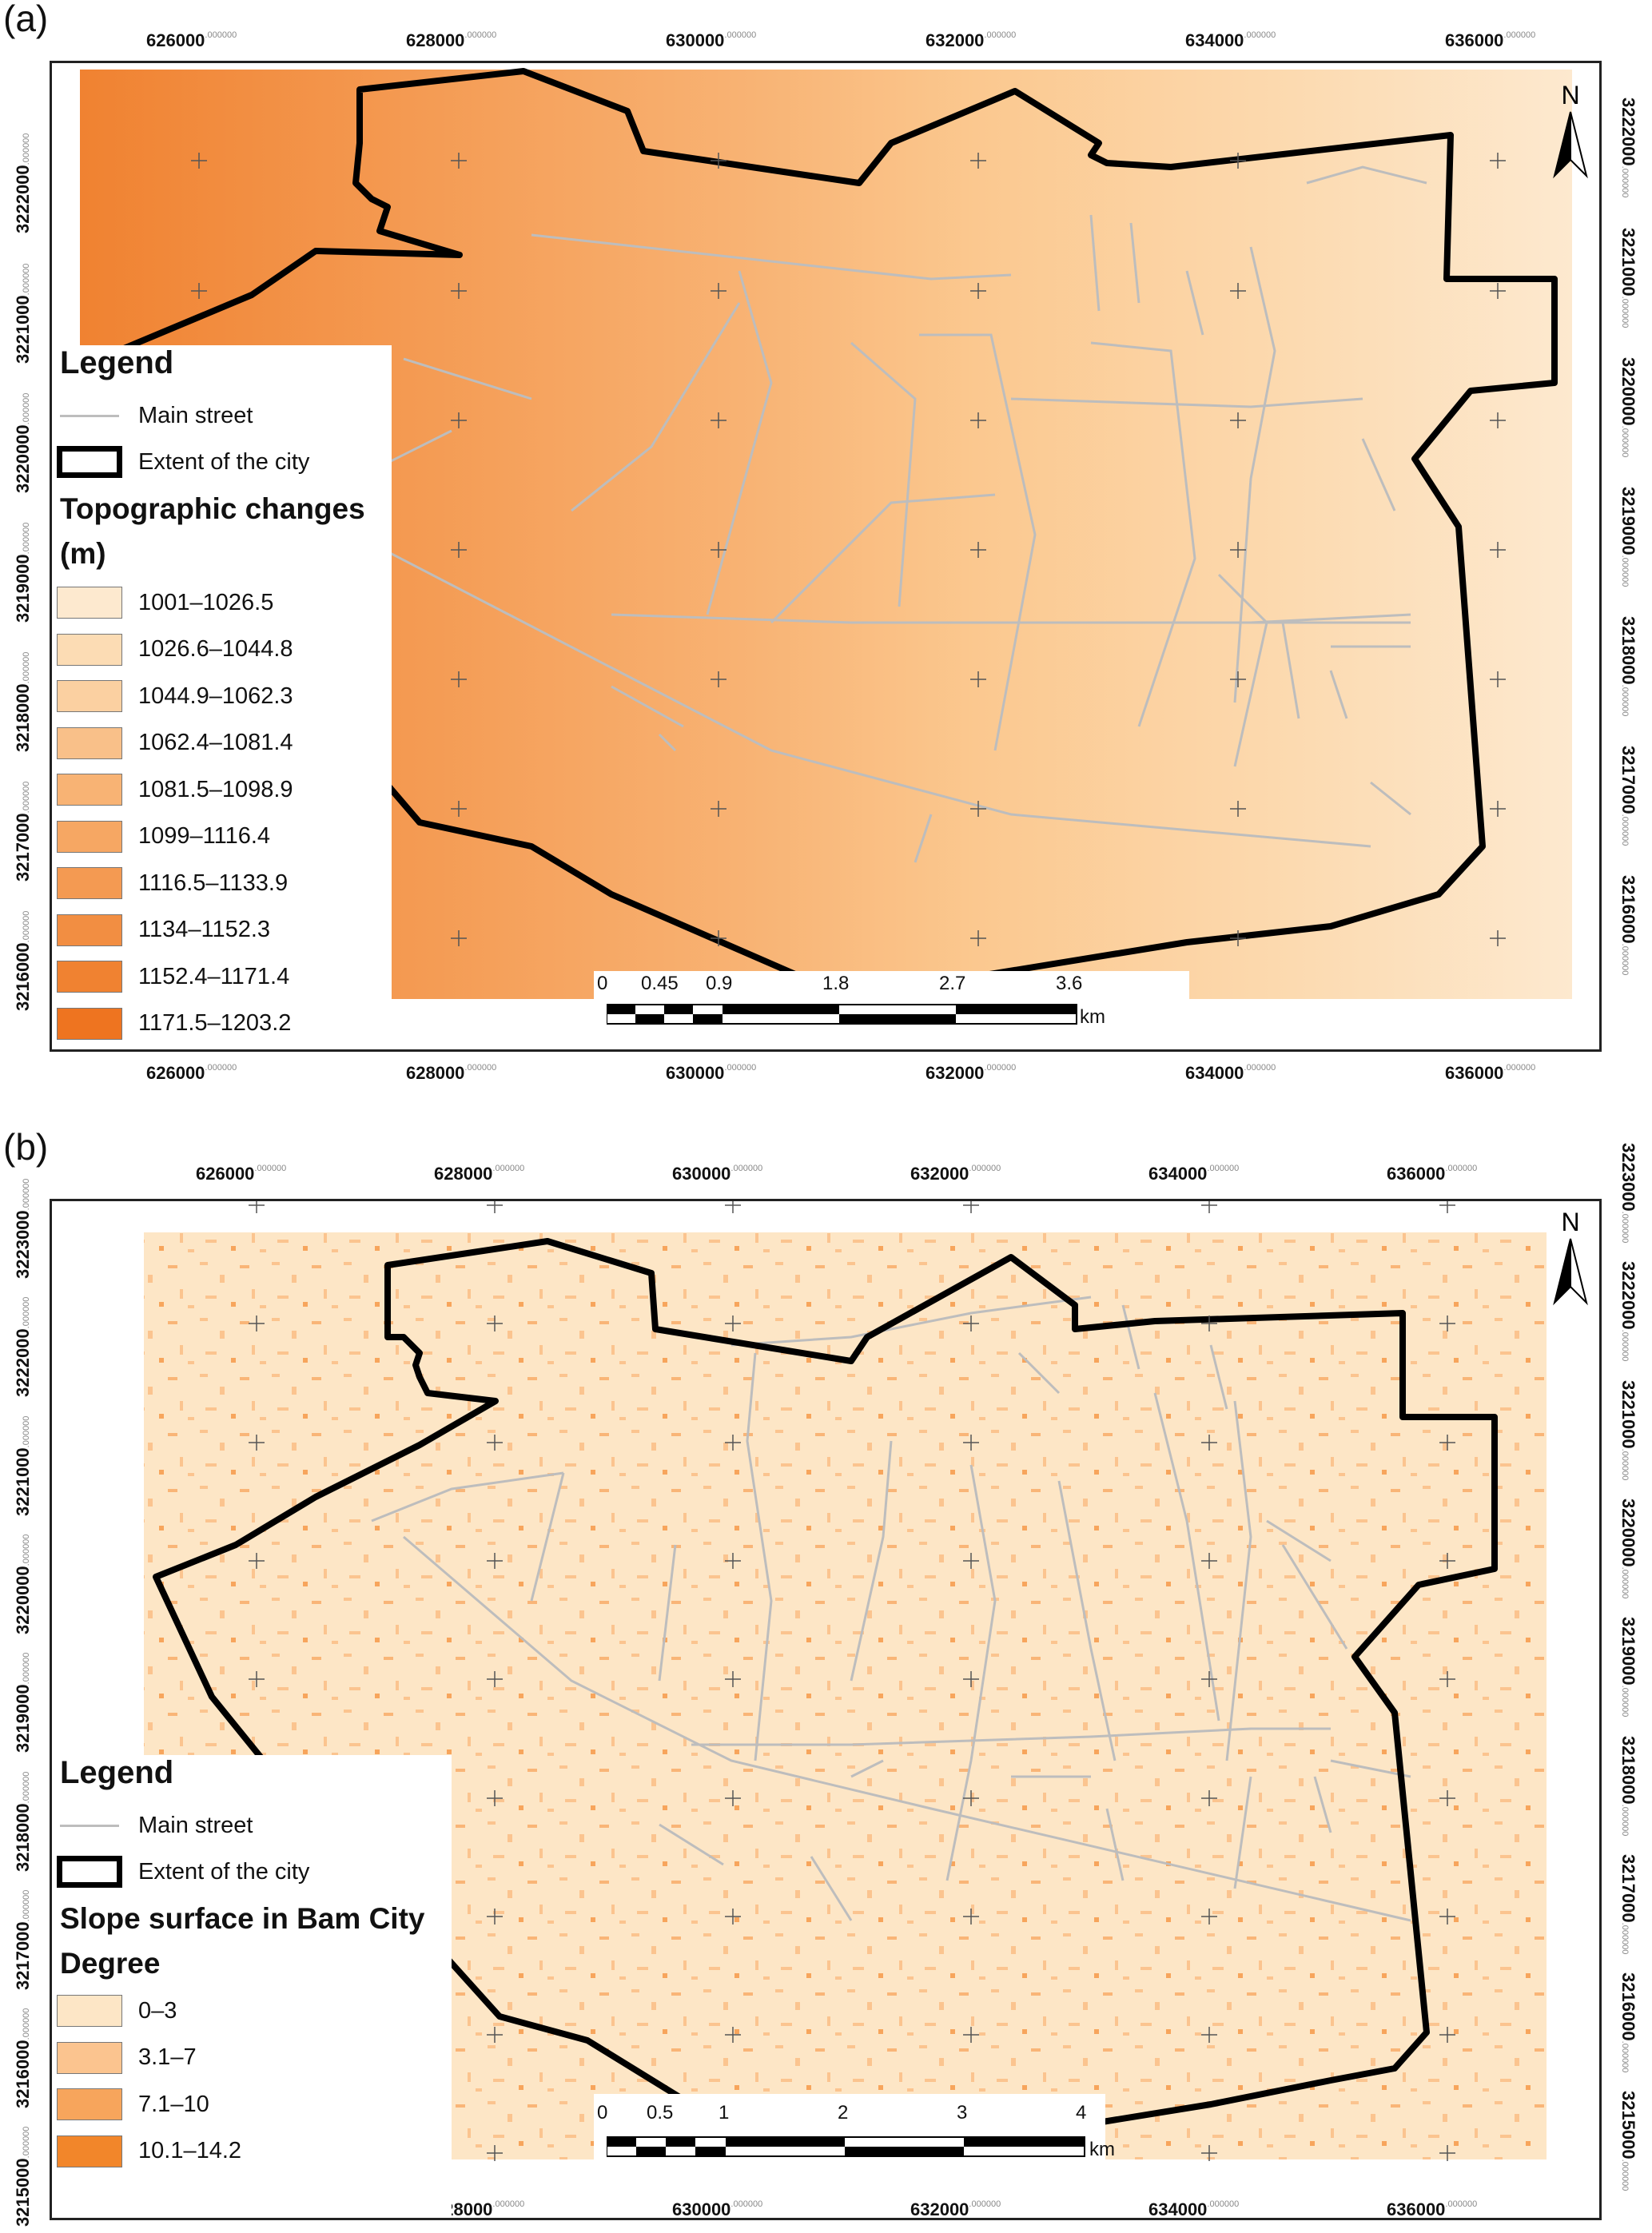 The height and width of the screenshot is (2233, 1652). Describe the element at coordinates (660, 2113) in the screenshot. I see `scale-tick-label: 0.5` at that location.